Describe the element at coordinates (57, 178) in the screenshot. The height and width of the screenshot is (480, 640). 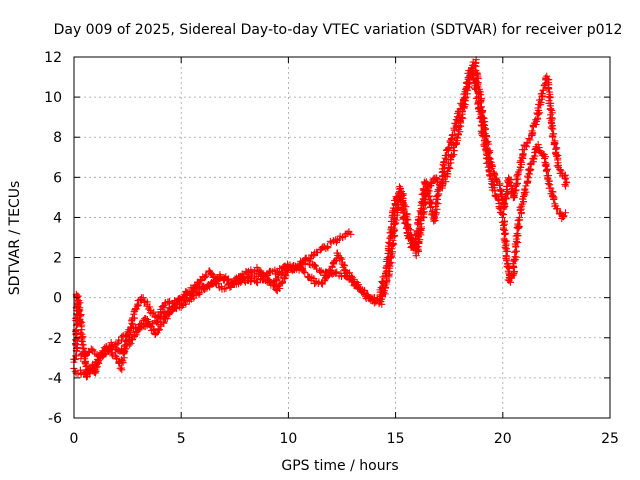
I see `y-tick-label: 6` at that location.